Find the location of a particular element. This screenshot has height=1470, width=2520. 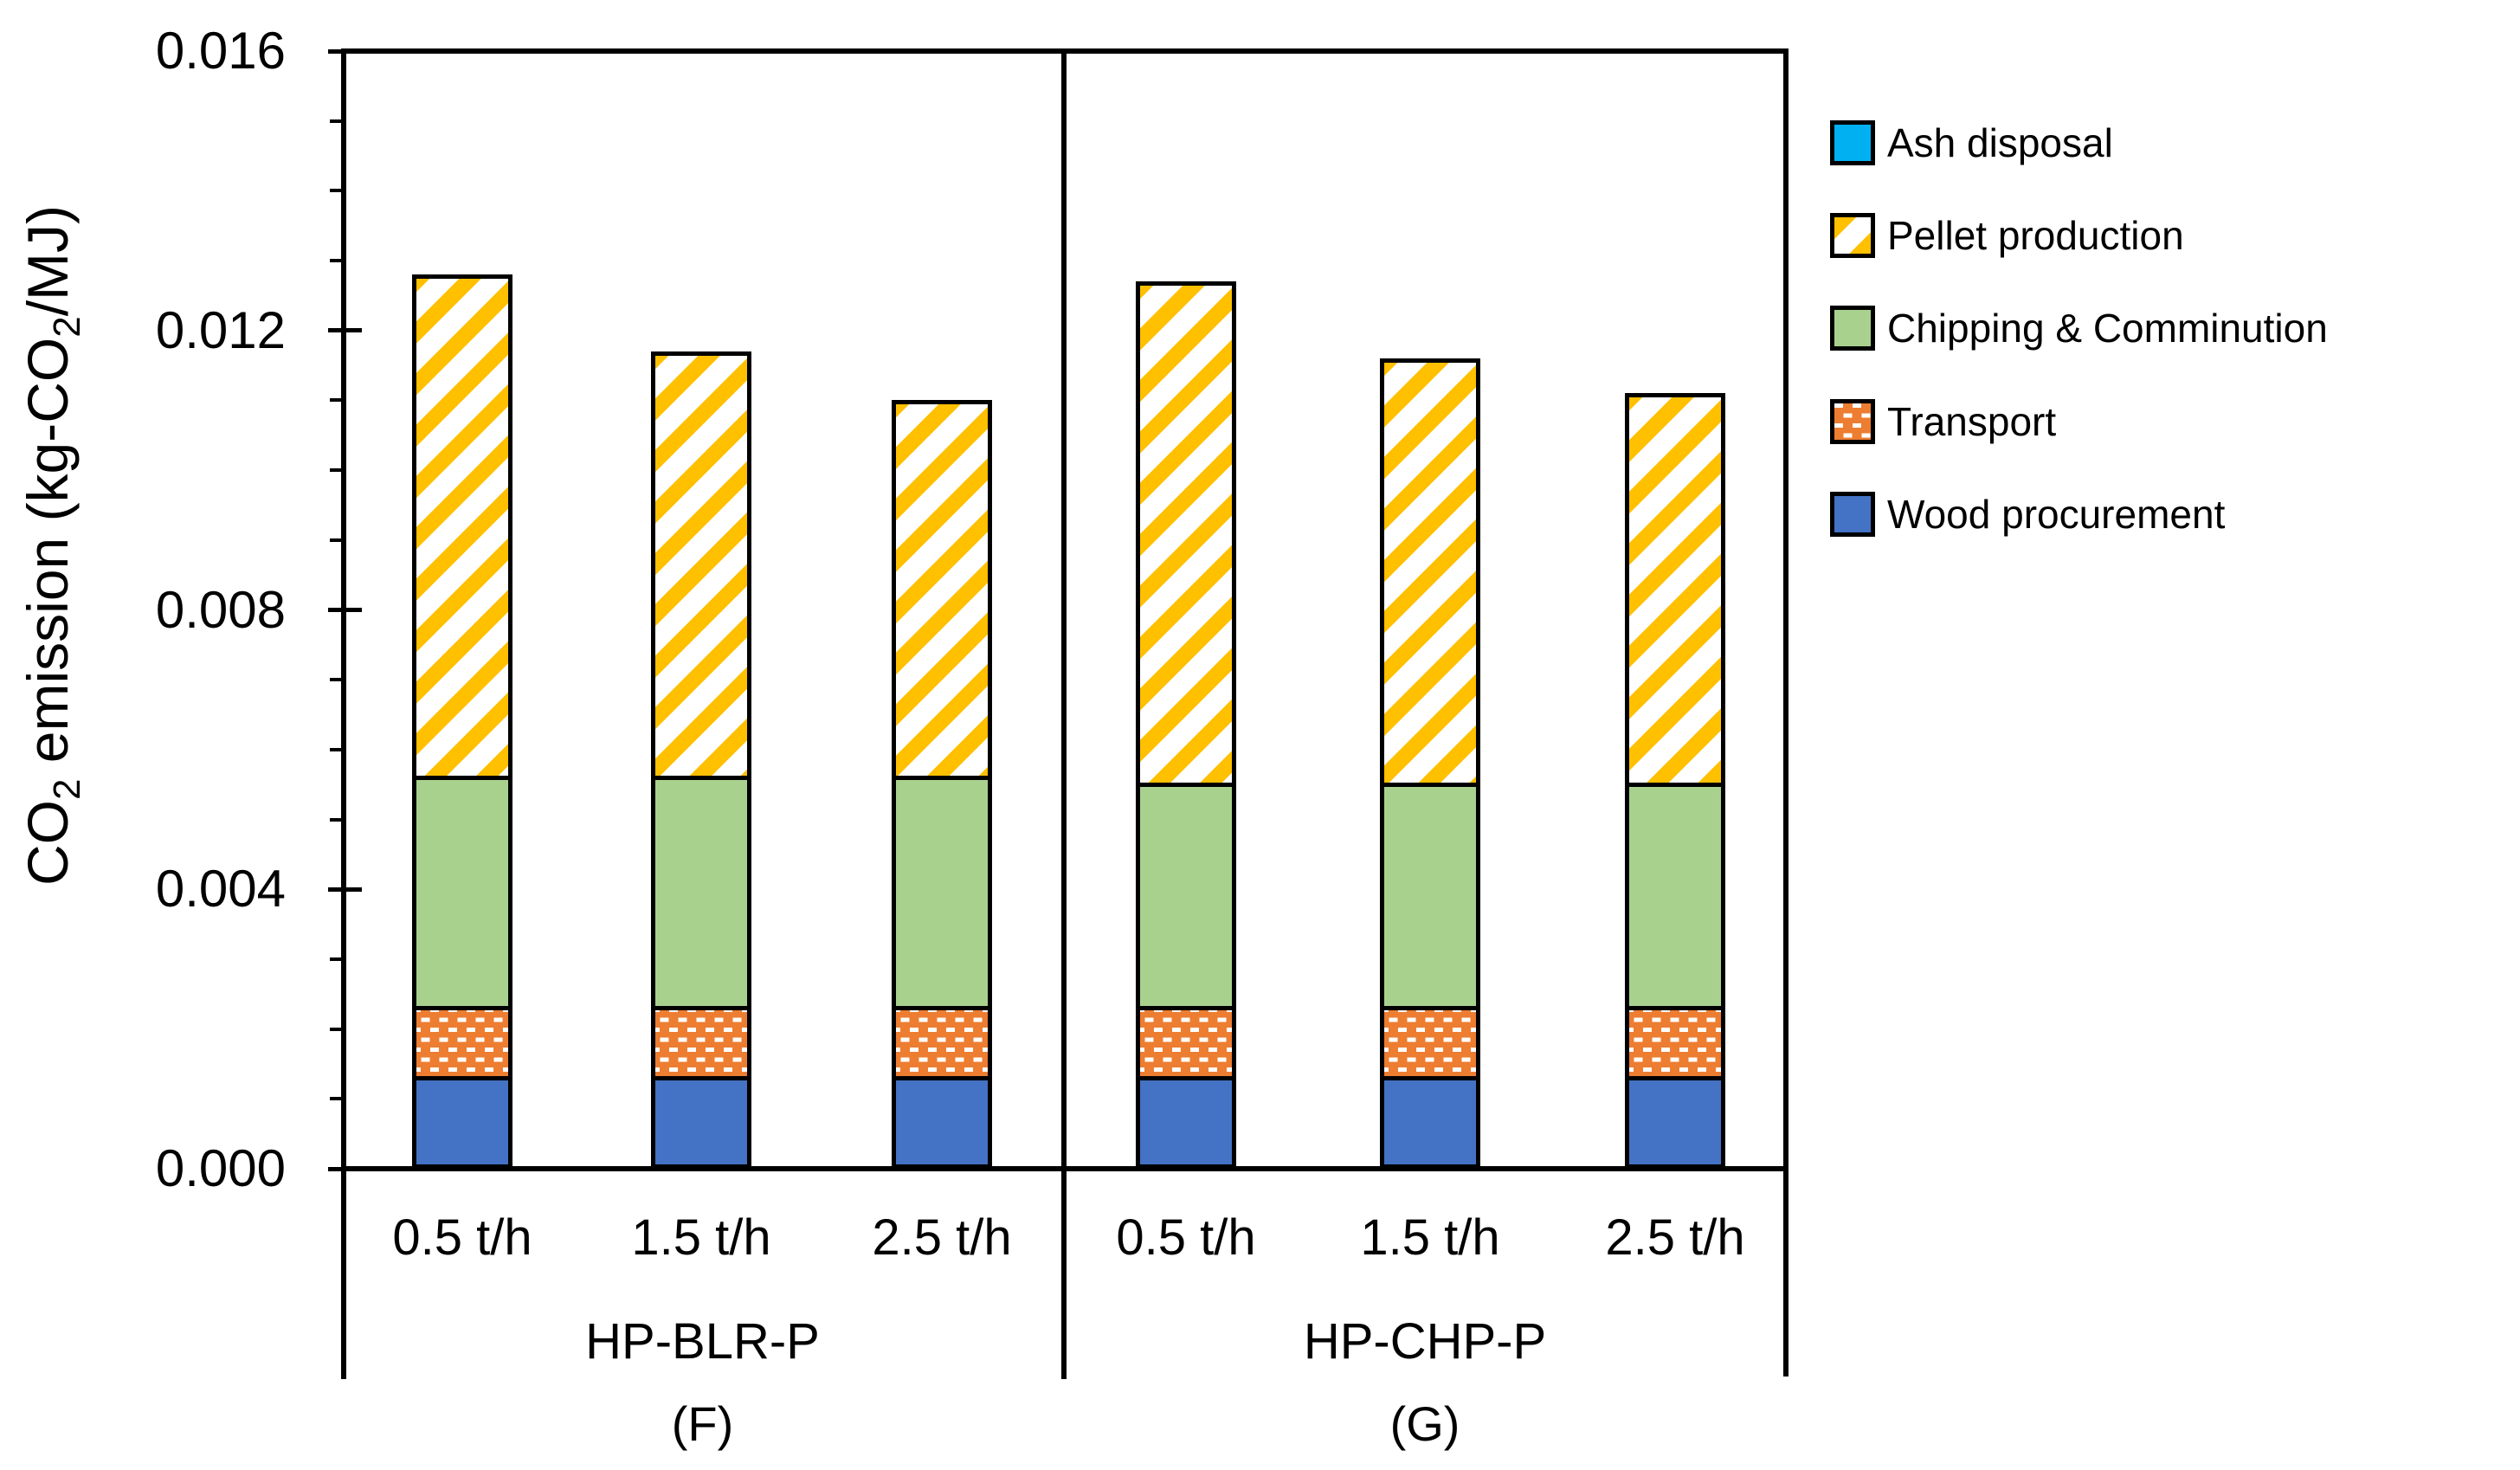

legend-swatch-ash-disposal is located at coordinates (1852, 142).